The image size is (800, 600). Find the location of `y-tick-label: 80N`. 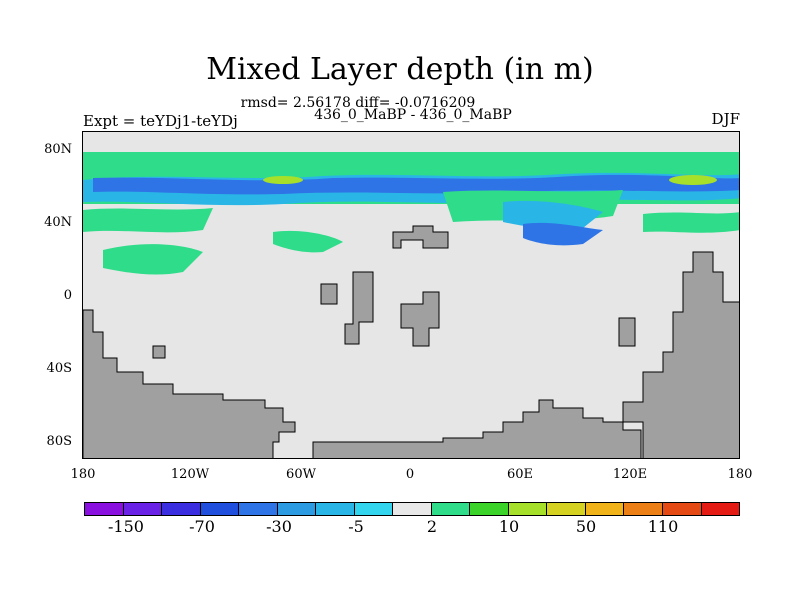

y-tick-label: 80N is located at coordinates (58, 149).